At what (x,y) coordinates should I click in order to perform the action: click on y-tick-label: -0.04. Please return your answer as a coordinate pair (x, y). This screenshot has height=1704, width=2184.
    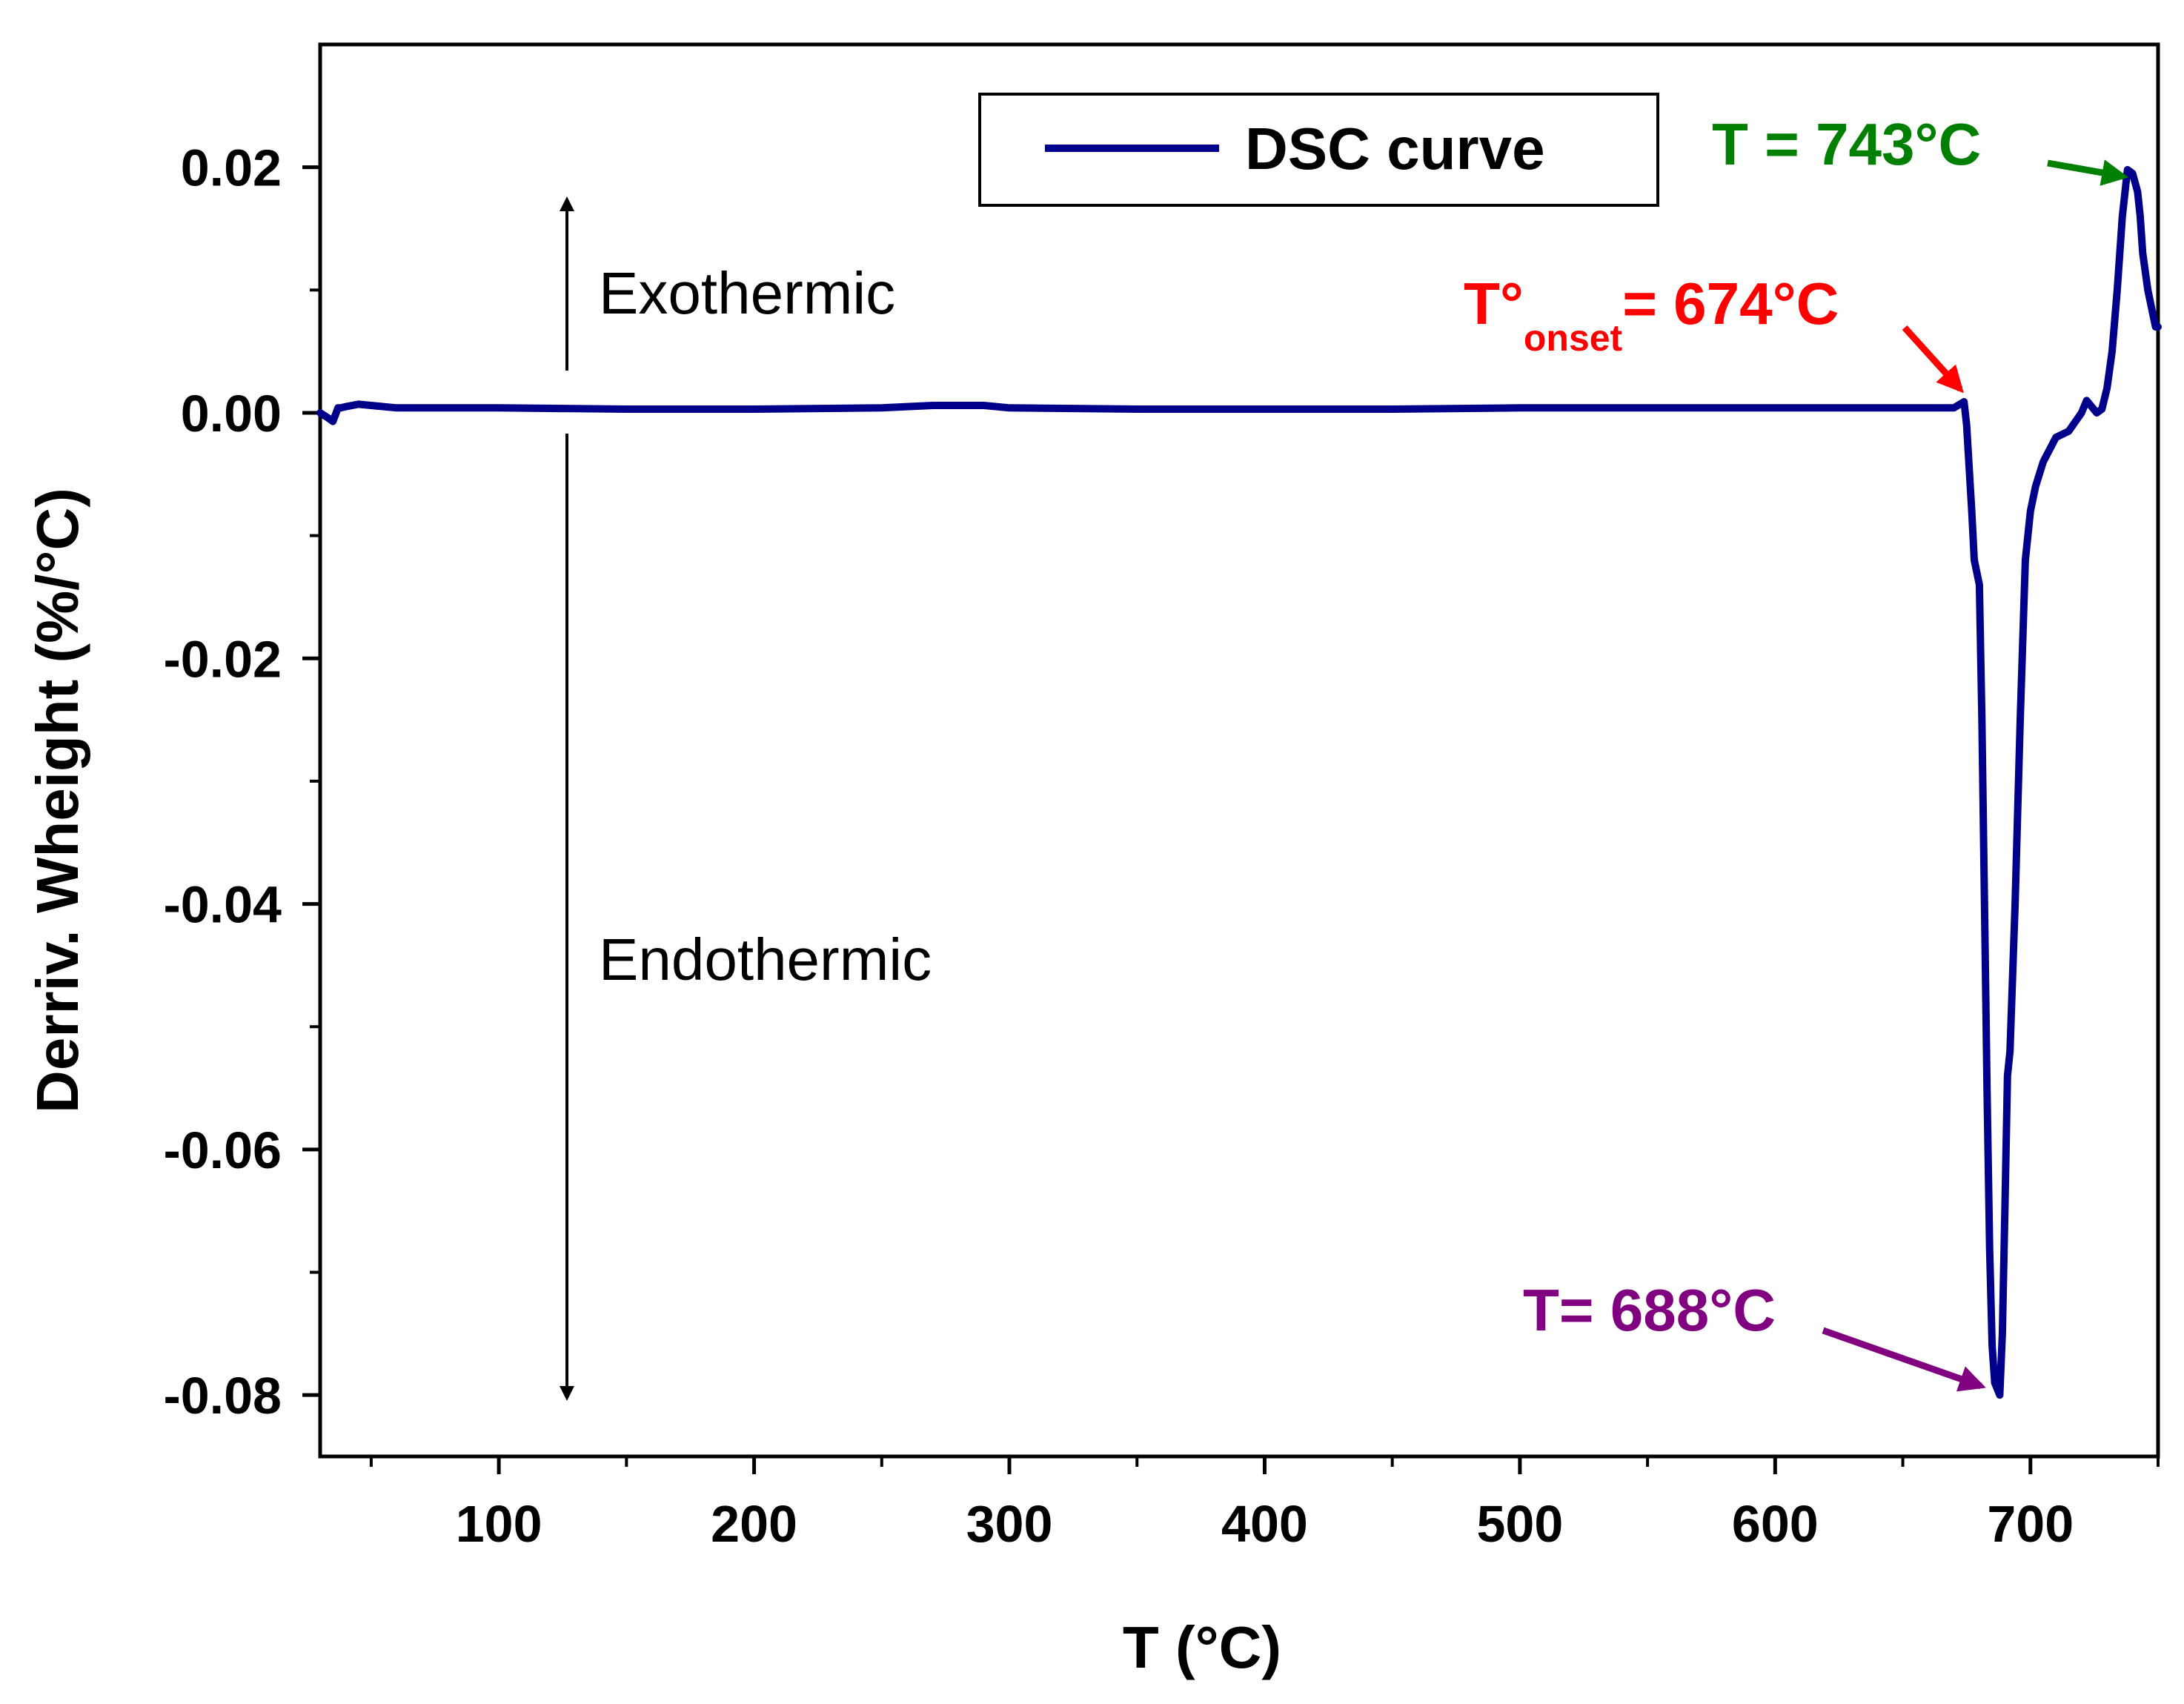
    Looking at the image, I should click on (223, 905).